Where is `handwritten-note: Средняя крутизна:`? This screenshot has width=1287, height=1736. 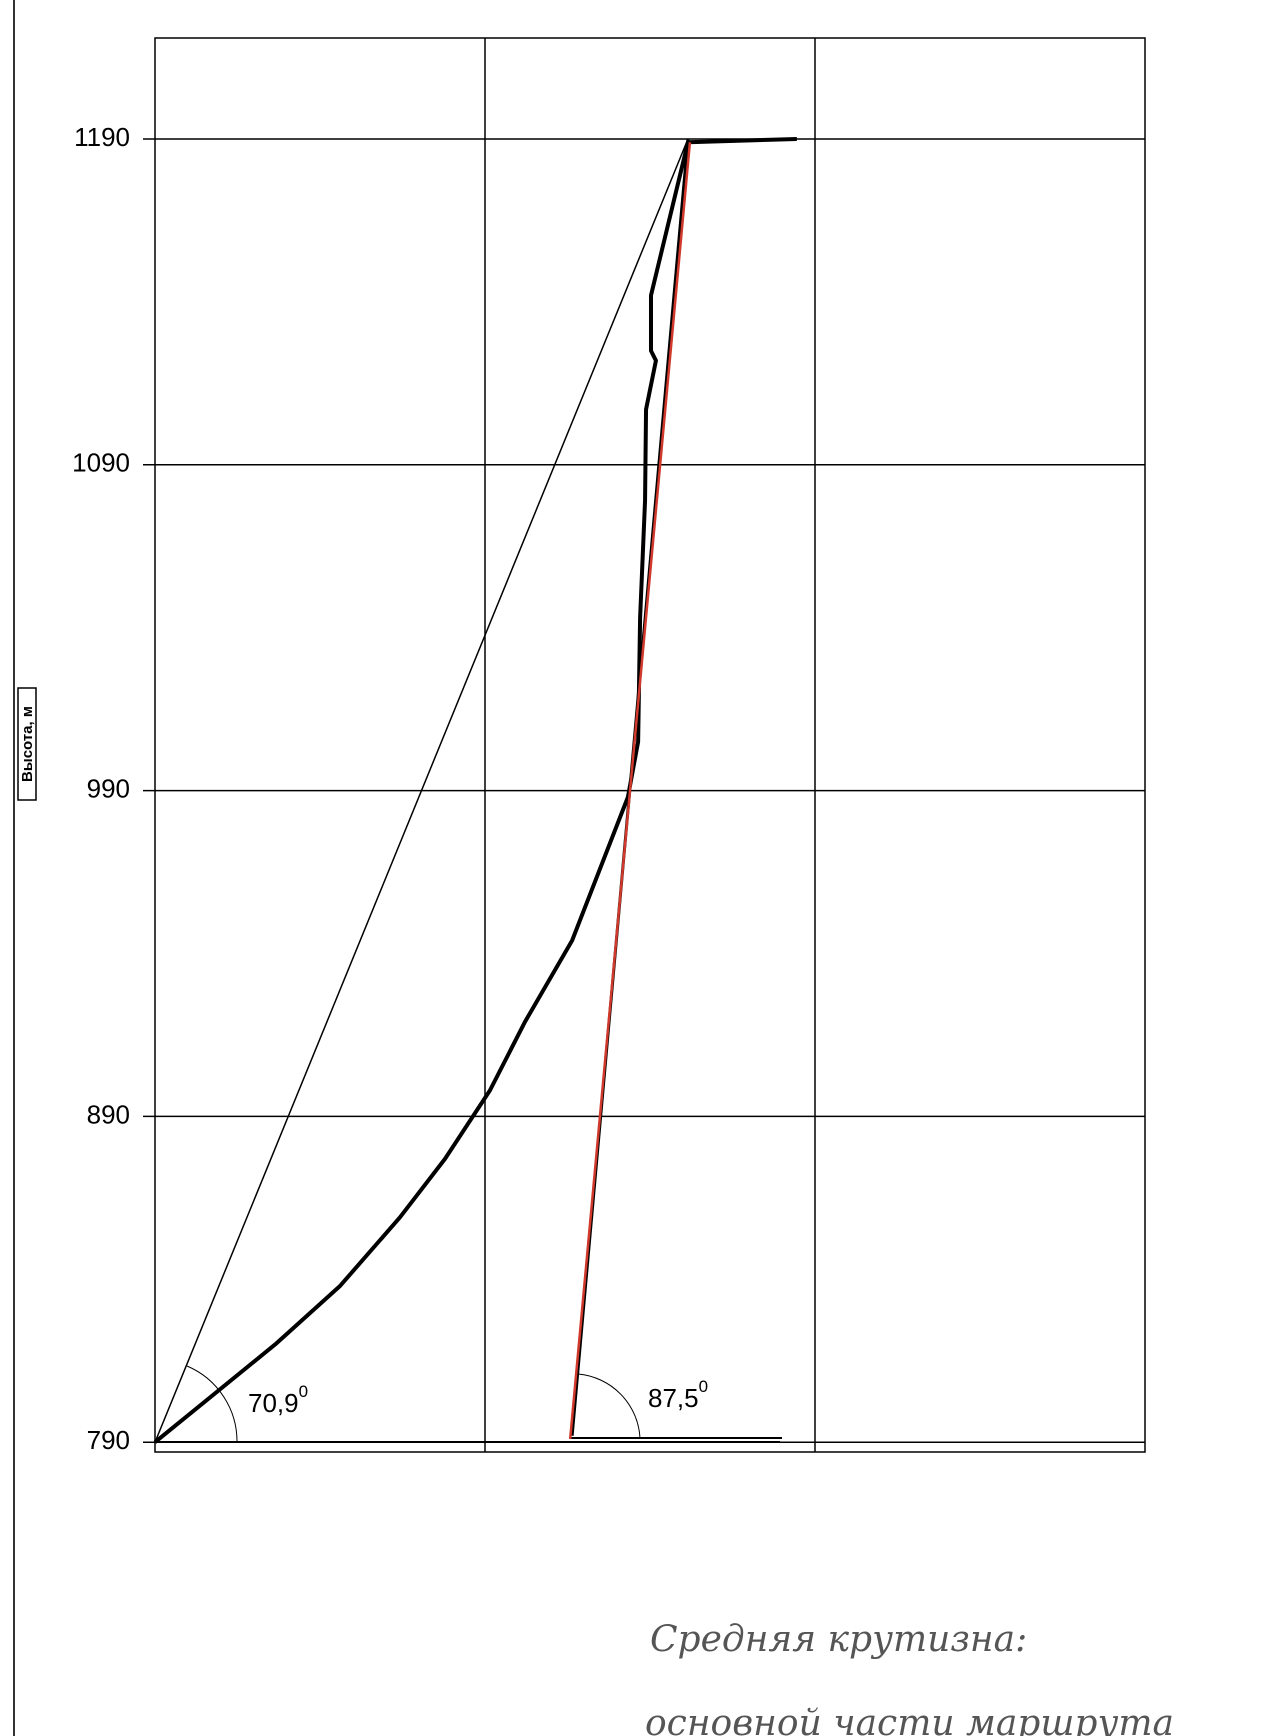 handwritten-note: Средняя крутизна: is located at coordinates (838, 1639).